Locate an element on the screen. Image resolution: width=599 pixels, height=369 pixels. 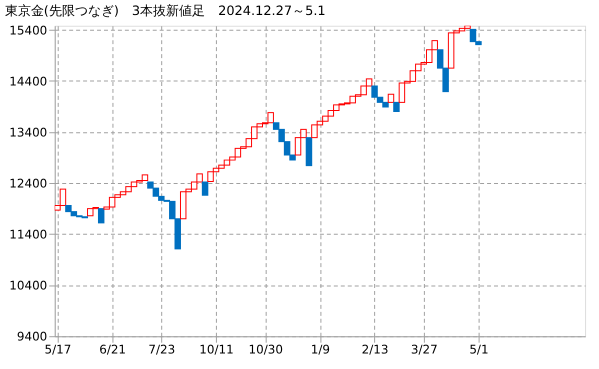
x-tick-label: 7/23 is located at coordinates (162, 349).